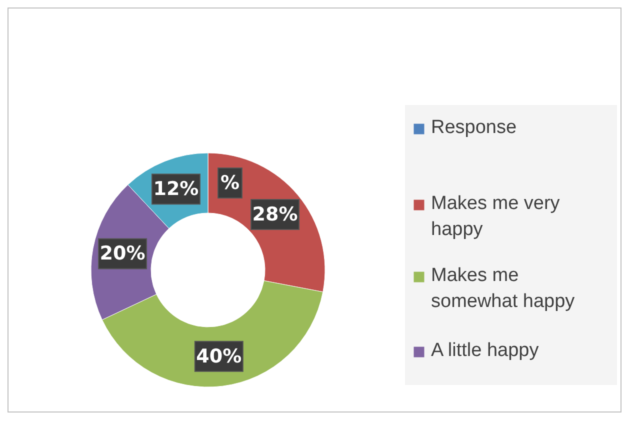  What do you see at coordinates (176, 189) in the screenshot?
I see `data-label: 12%` at bounding box center [176, 189].